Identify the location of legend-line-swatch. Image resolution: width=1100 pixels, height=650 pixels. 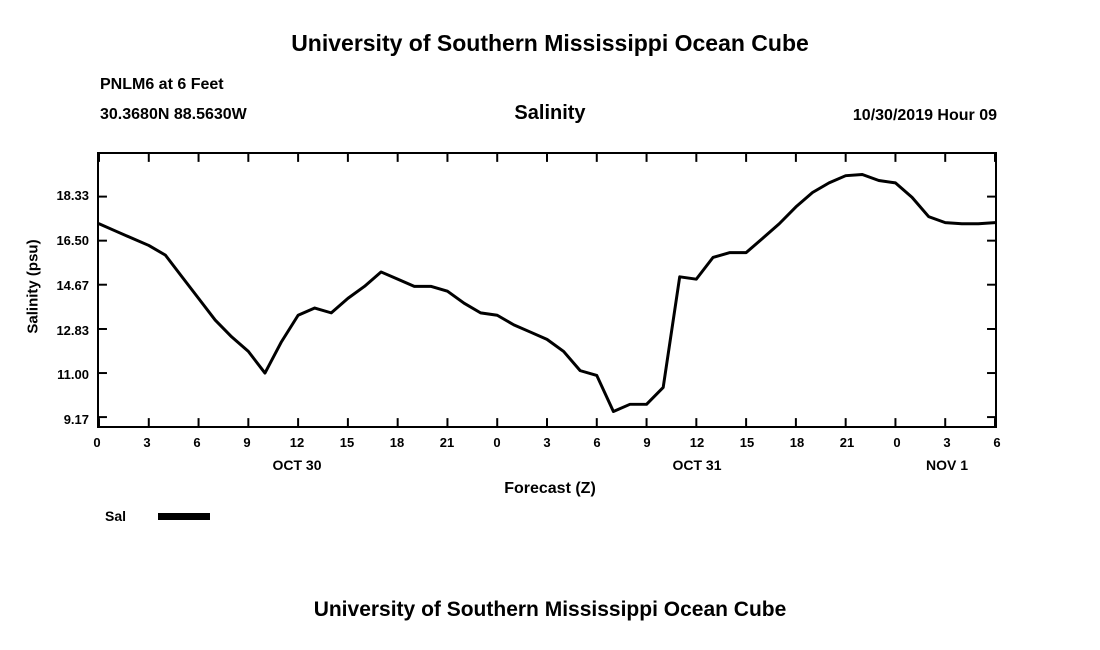
(184, 516).